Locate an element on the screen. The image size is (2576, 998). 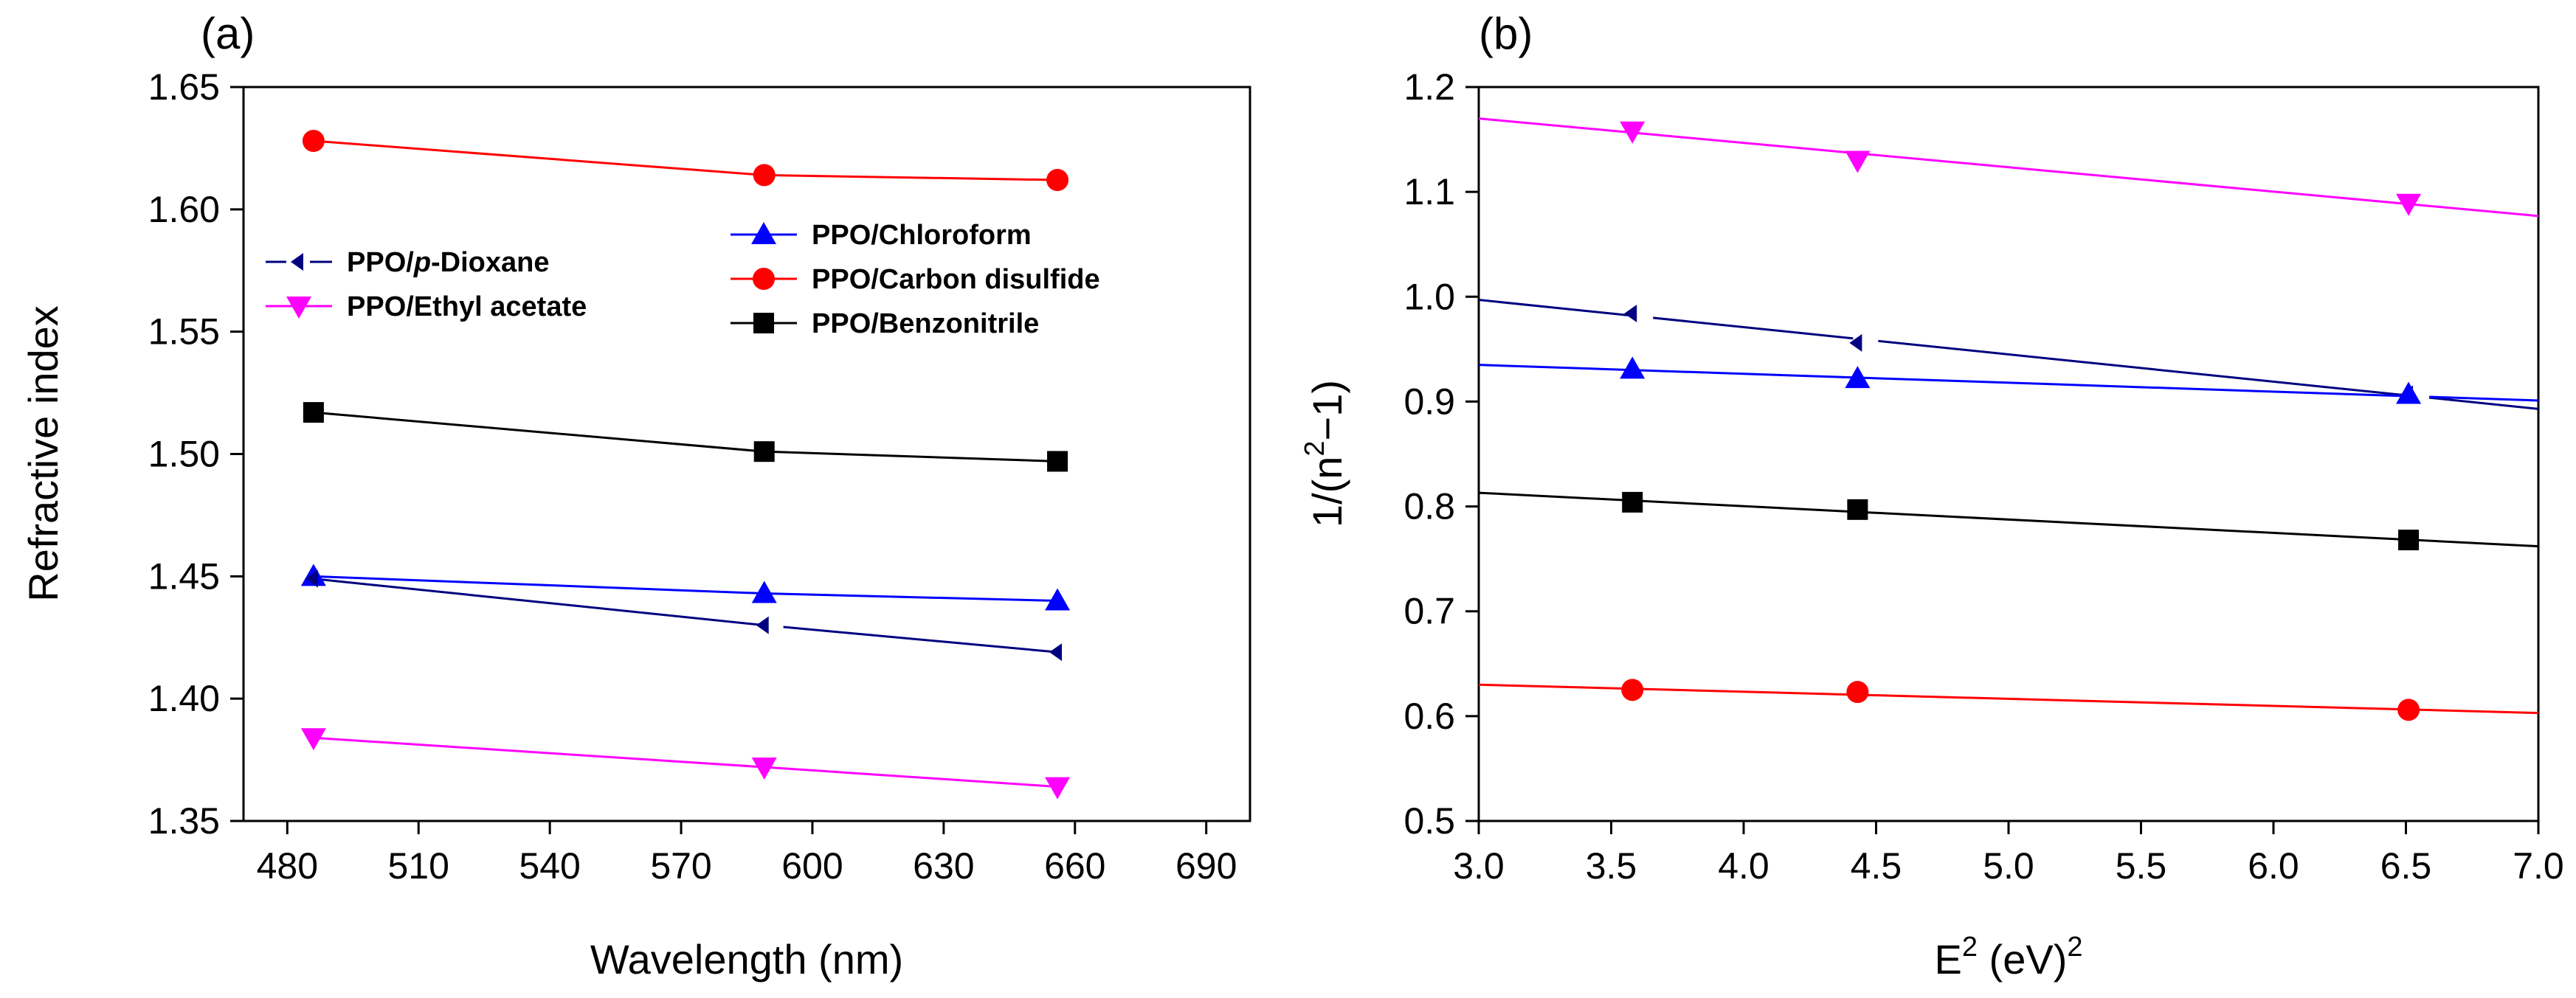
panel-b-x-tick-label: 6.0 is located at coordinates (2273, 866).